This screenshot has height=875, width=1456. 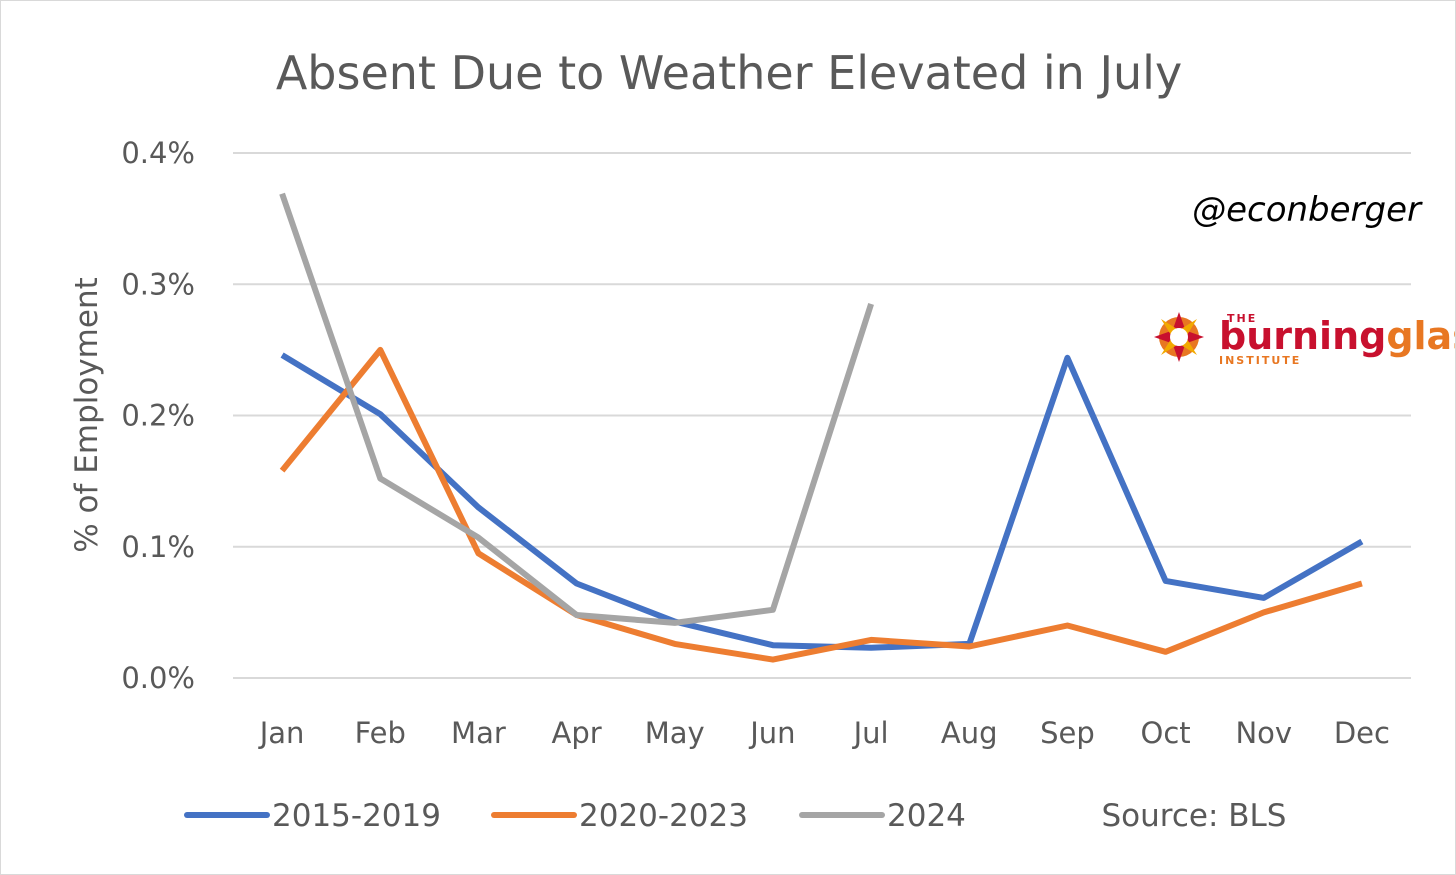 I want to click on legend-item: 2020-2023, so click(x=619, y=816).